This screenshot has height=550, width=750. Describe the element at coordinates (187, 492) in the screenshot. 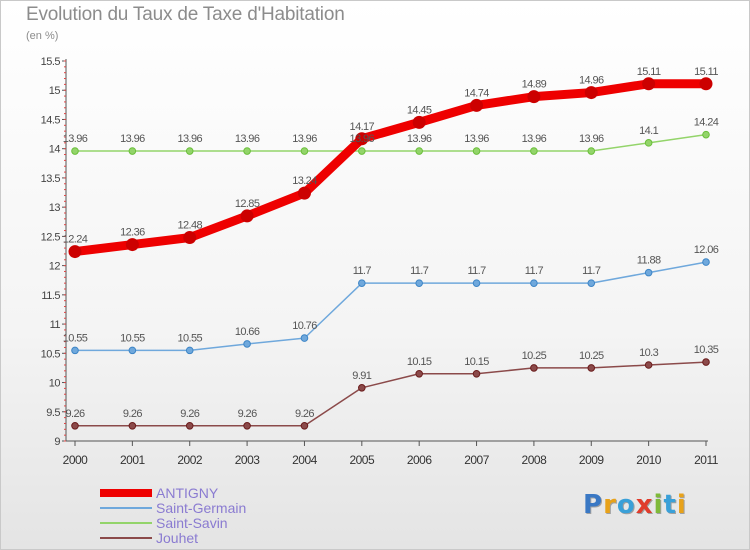

I see `legend-label-antigny: ANTIGNY` at that location.